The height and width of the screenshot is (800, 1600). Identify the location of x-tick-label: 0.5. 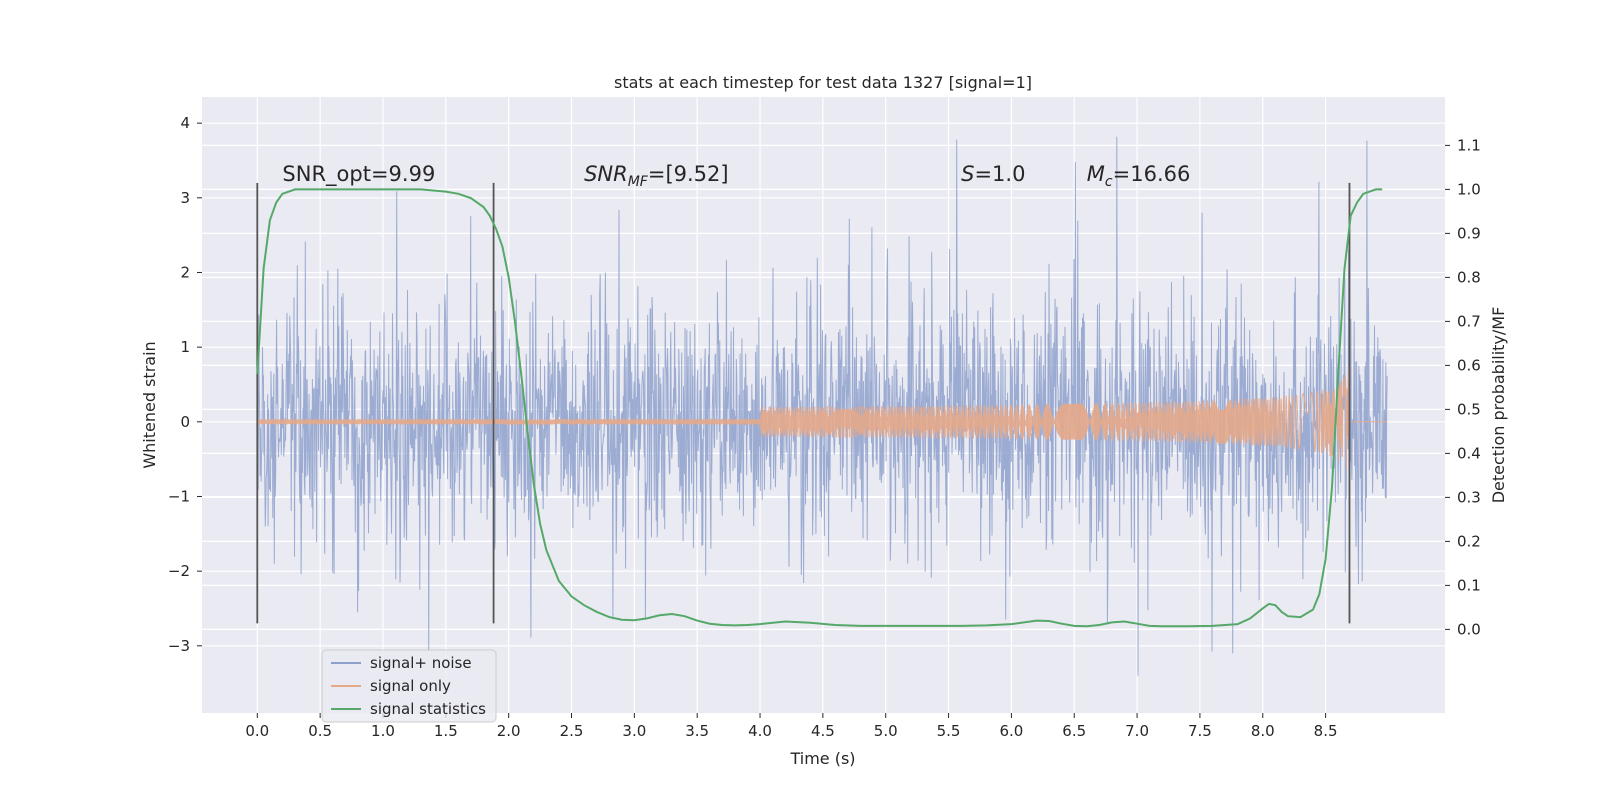
(320, 731).